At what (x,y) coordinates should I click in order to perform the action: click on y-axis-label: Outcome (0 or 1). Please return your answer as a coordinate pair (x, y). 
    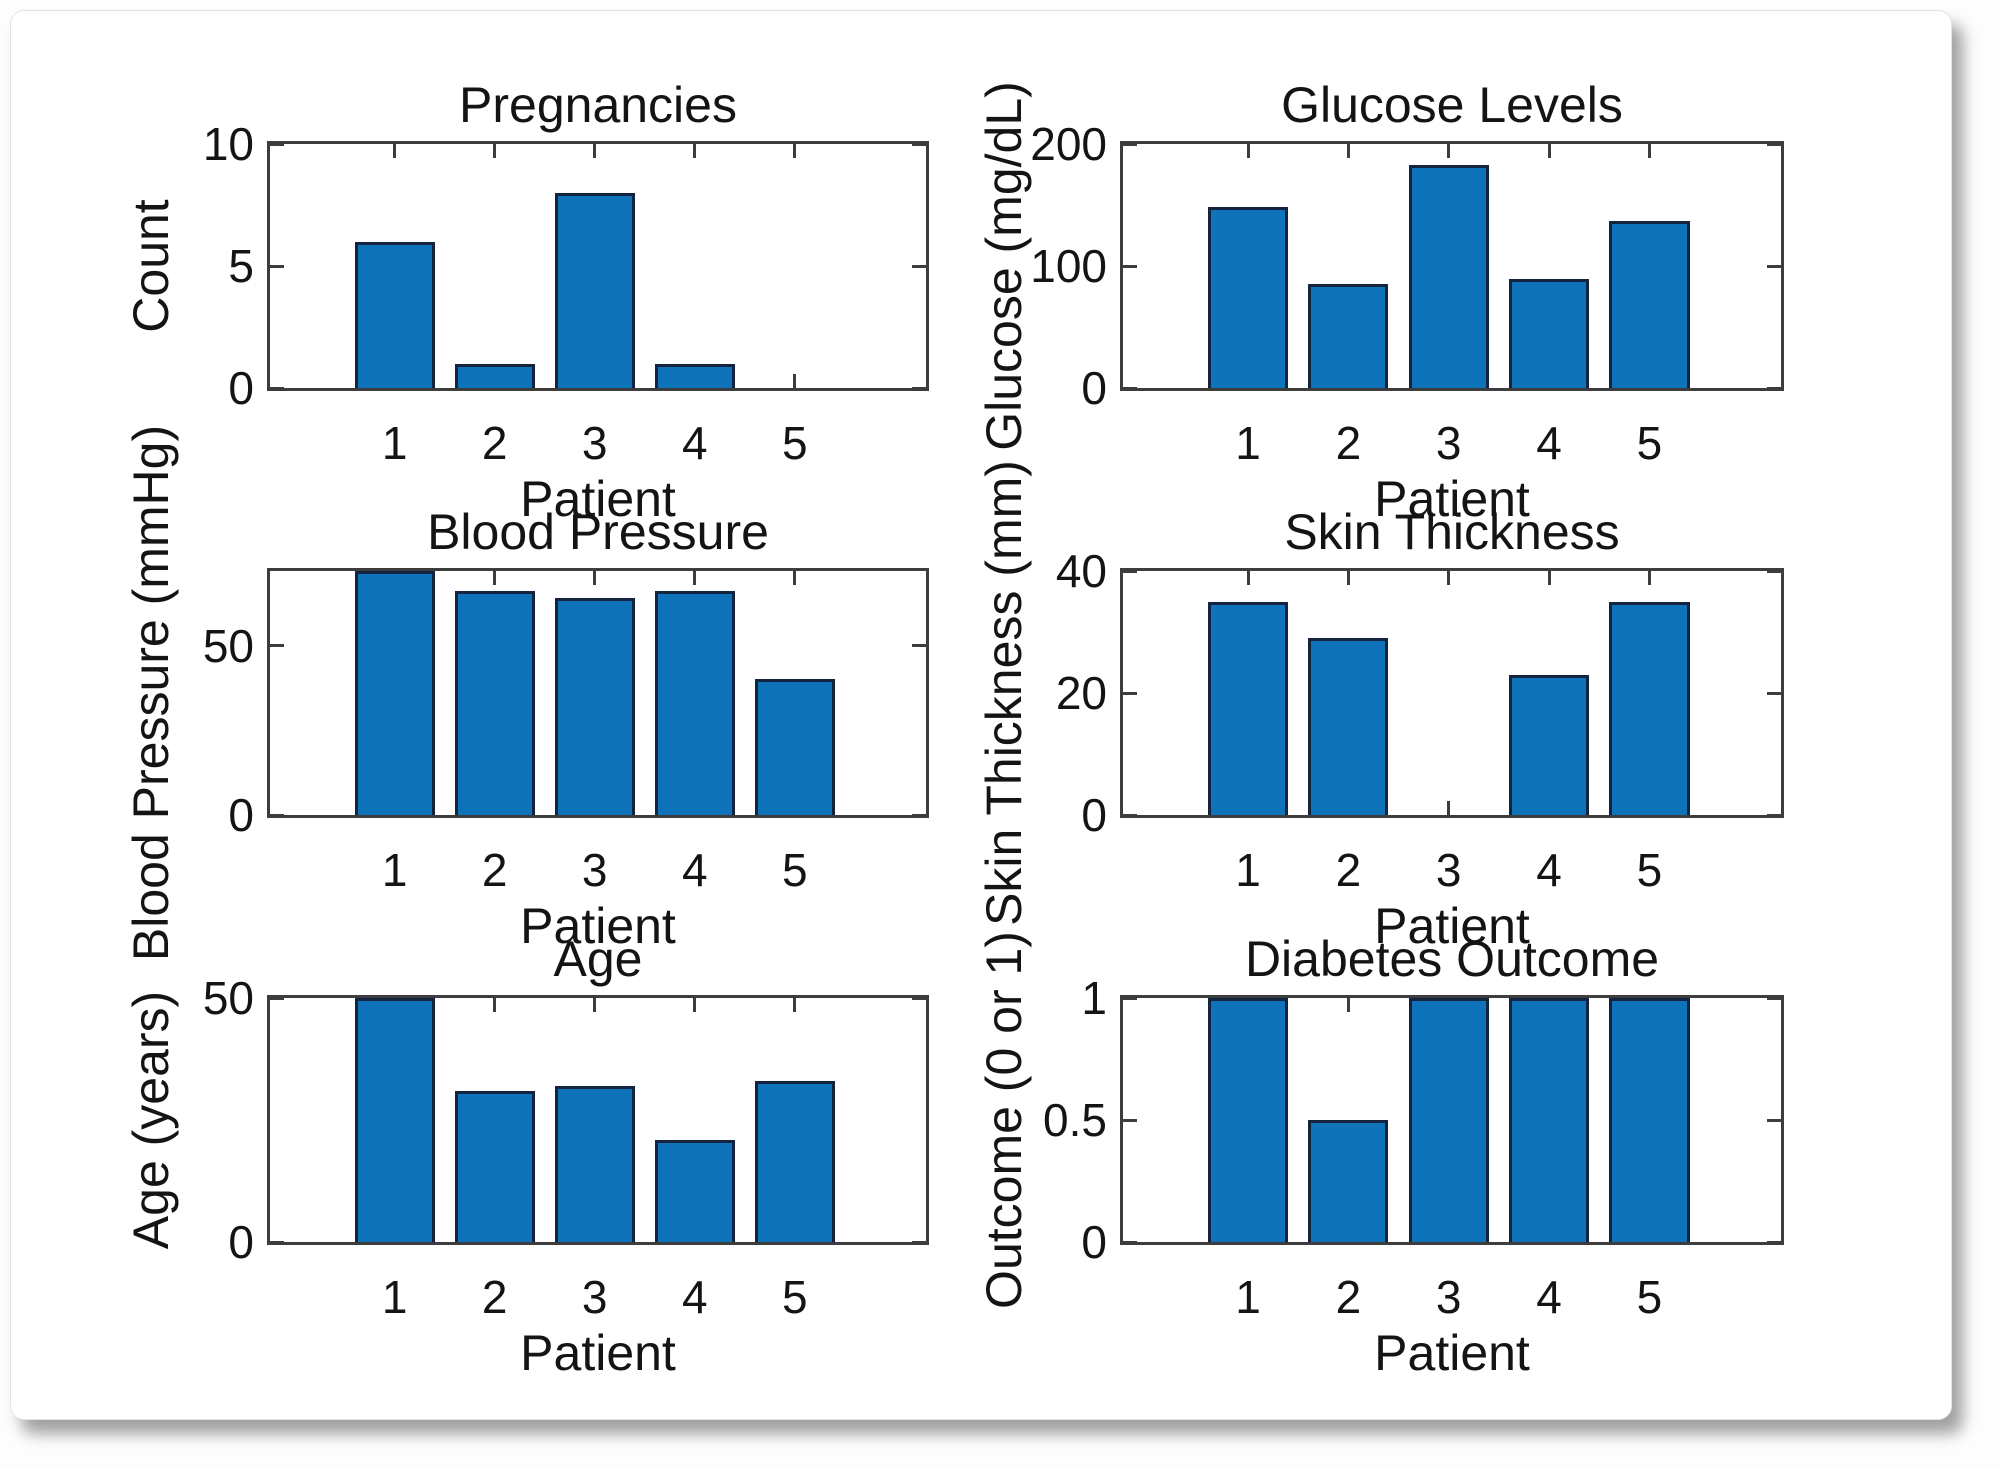
    Looking at the image, I should click on (1004, 1120).